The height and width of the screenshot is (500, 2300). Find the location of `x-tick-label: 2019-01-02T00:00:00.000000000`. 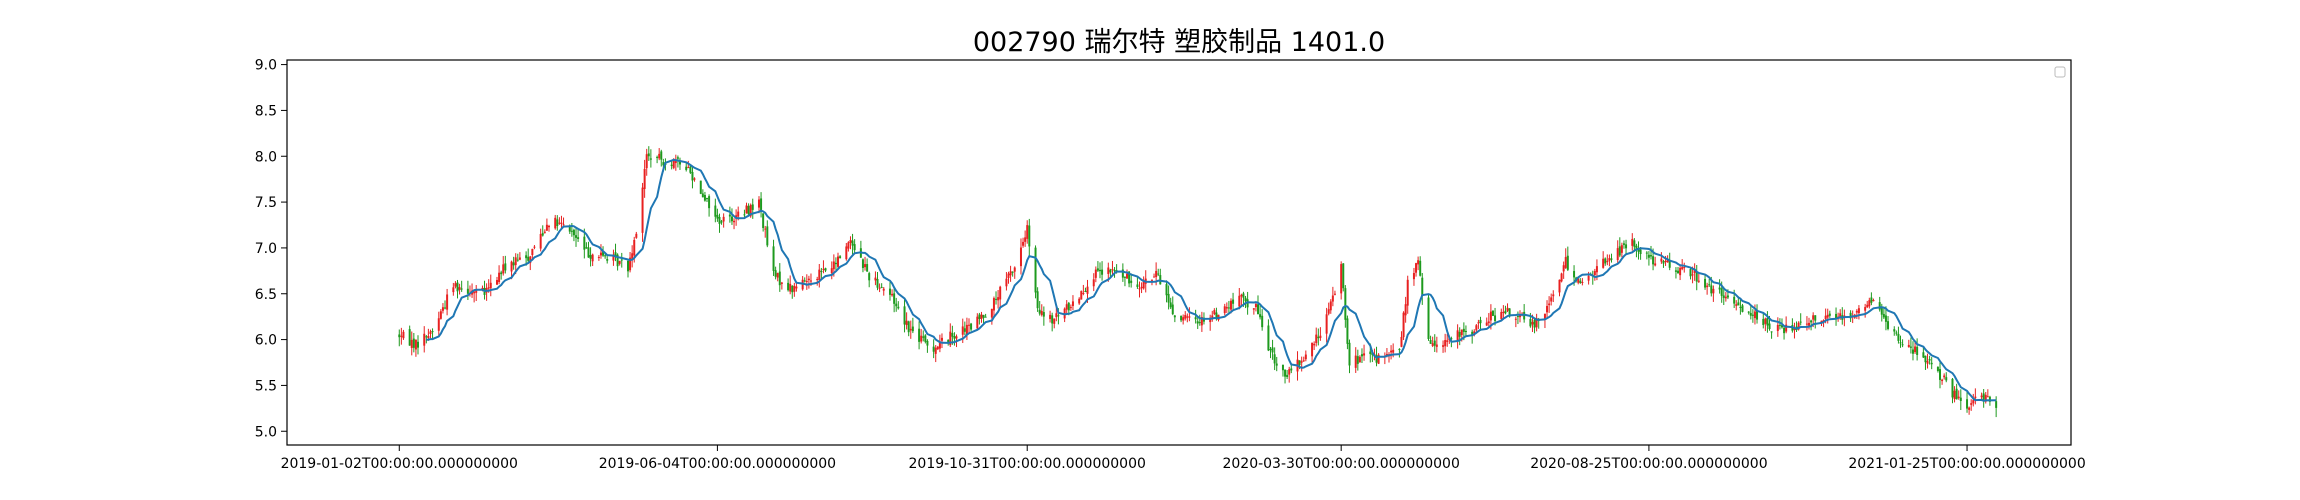

x-tick-label: 2019-01-02T00:00:00.000000000 is located at coordinates (399, 464).